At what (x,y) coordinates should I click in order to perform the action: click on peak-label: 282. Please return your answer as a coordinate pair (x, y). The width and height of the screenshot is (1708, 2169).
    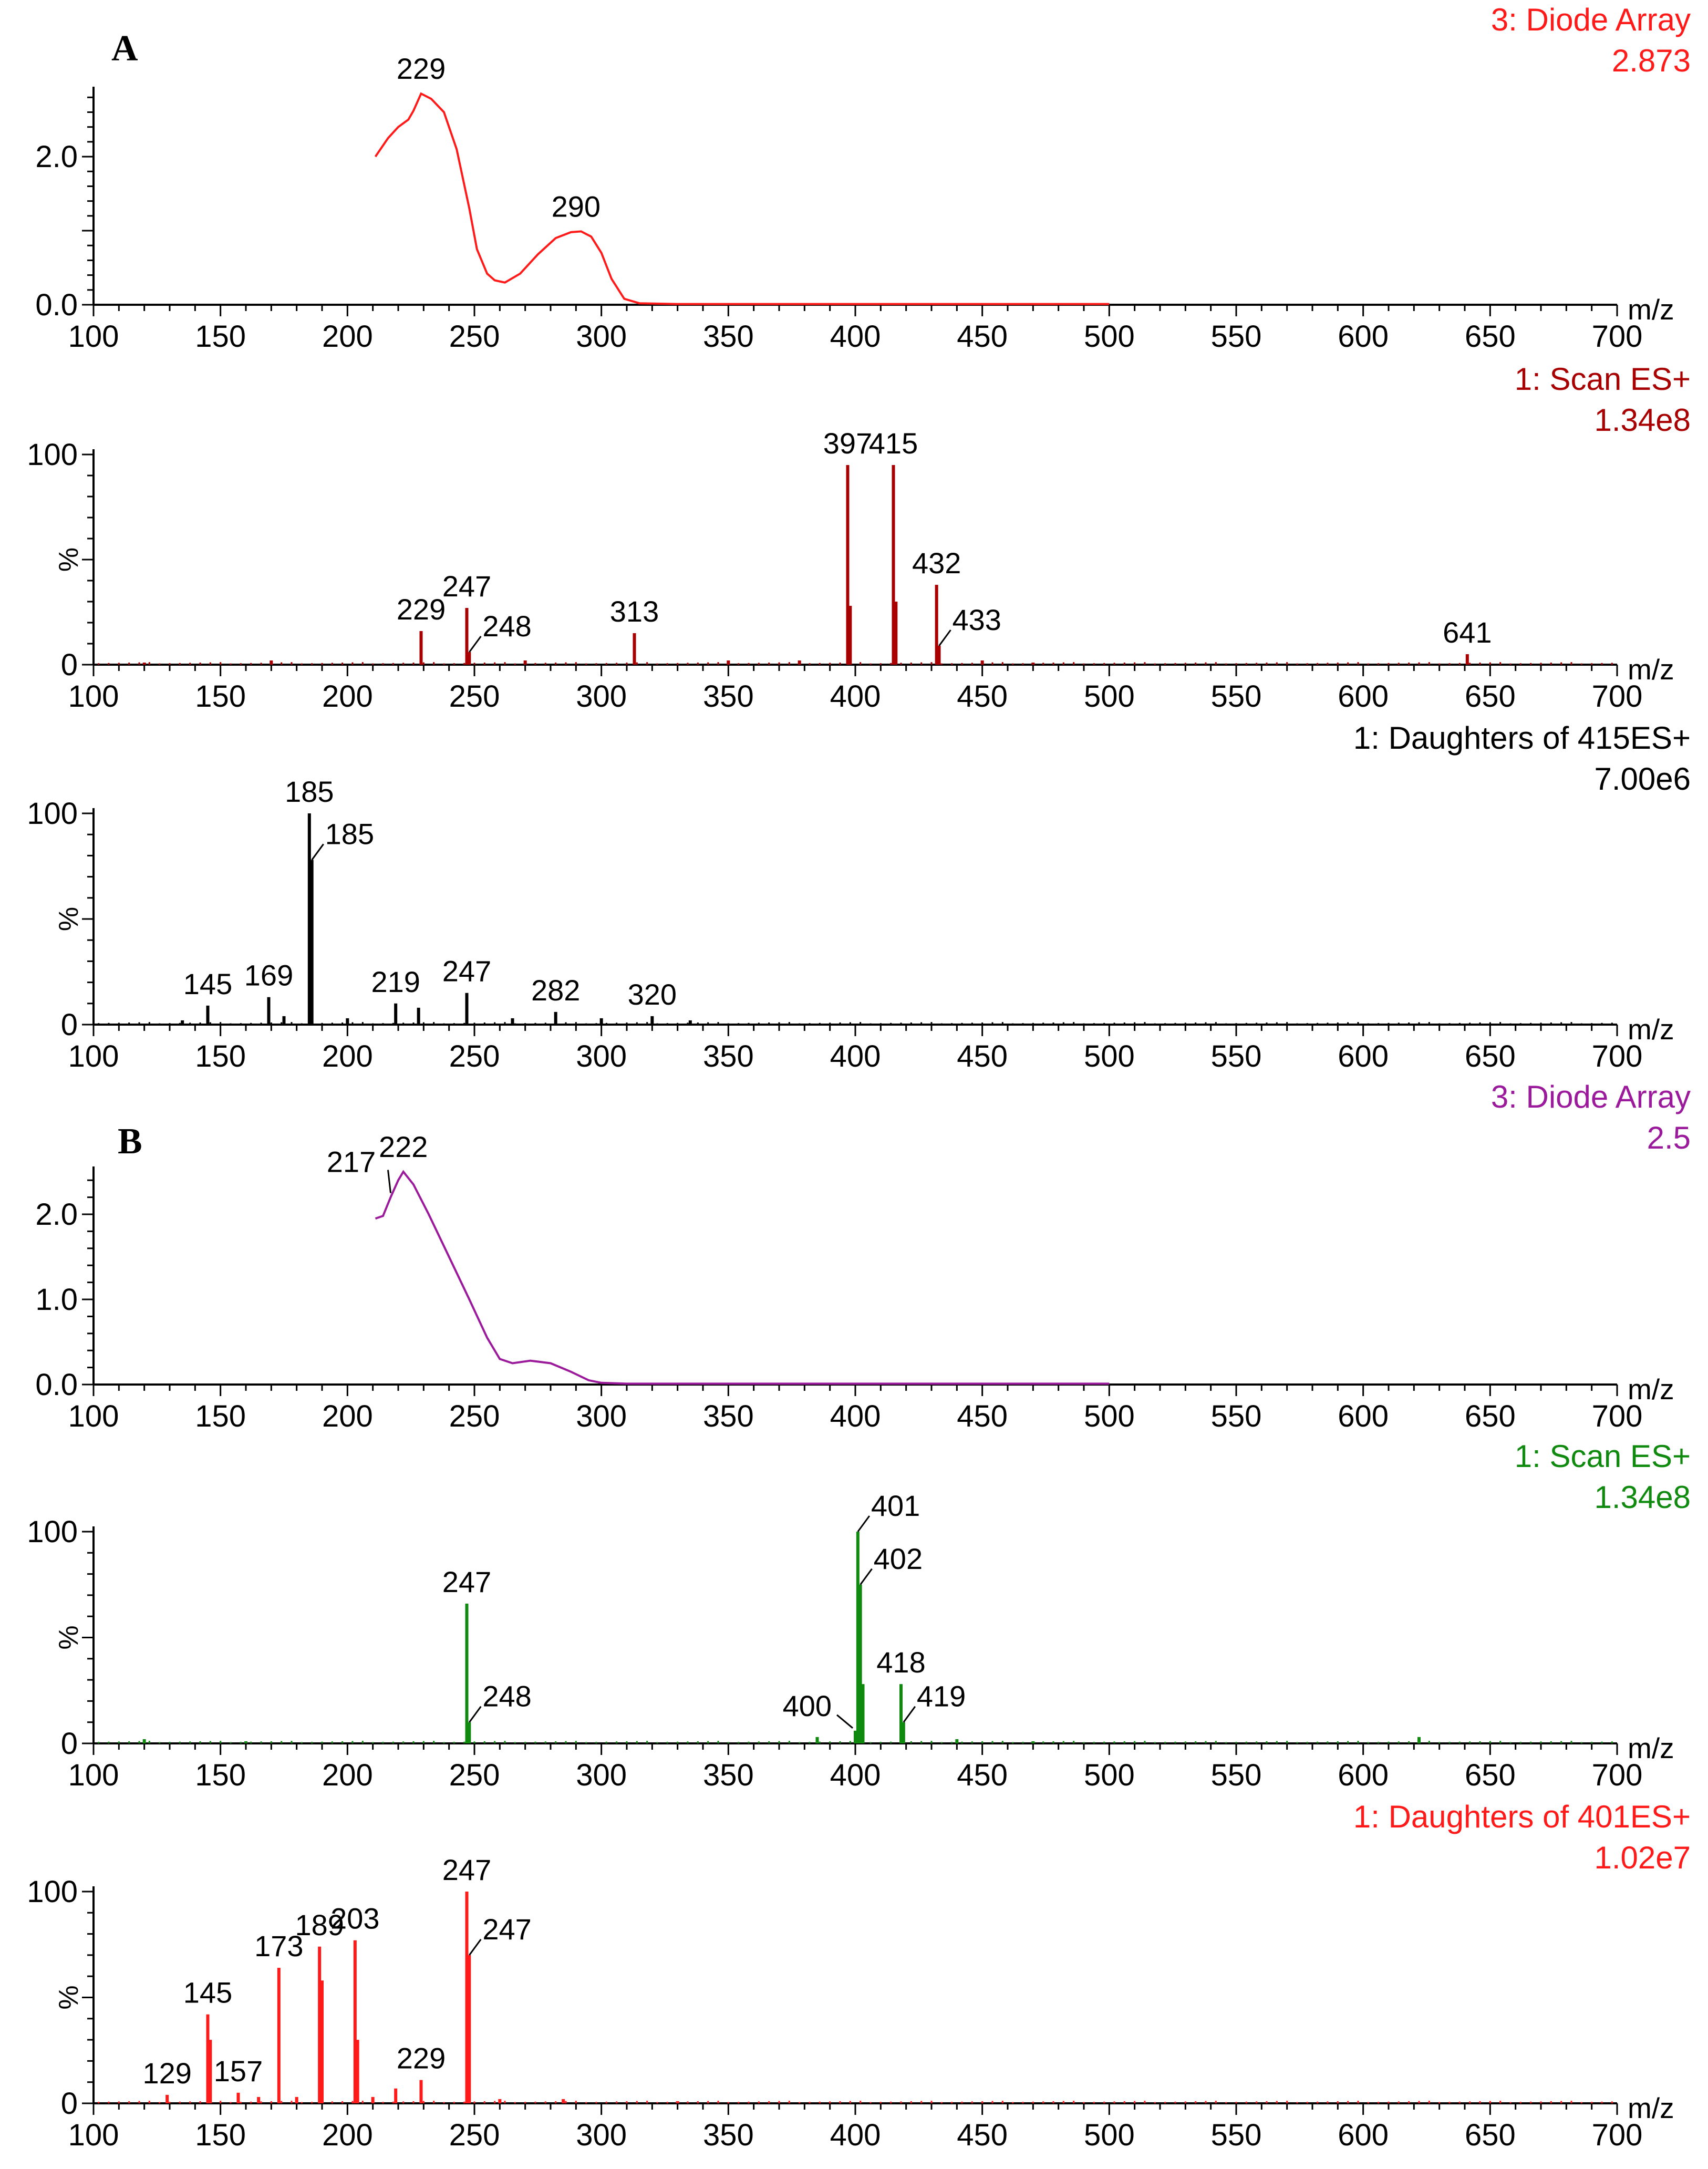
    Looking at the image, I should click on (555, 990).